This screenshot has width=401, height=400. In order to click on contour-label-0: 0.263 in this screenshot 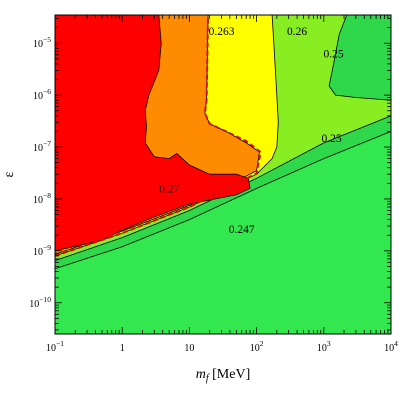, I will do `click(222, 32)`.